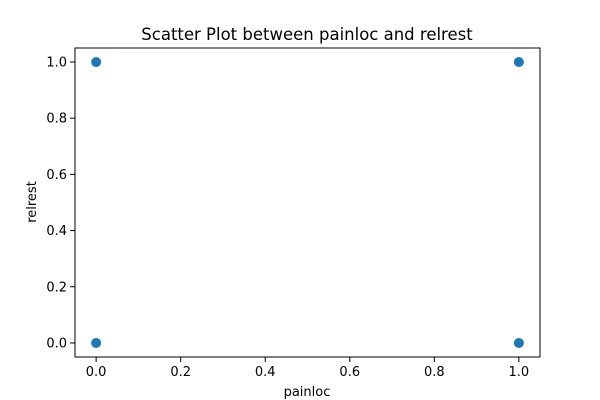 Image resolution: width=600 pixels, height=400 pixels. What do you see at coordinates (56, 63) in the screenshot?
I see `y-tick-label: 1.0` at bounding box center [56, 63].